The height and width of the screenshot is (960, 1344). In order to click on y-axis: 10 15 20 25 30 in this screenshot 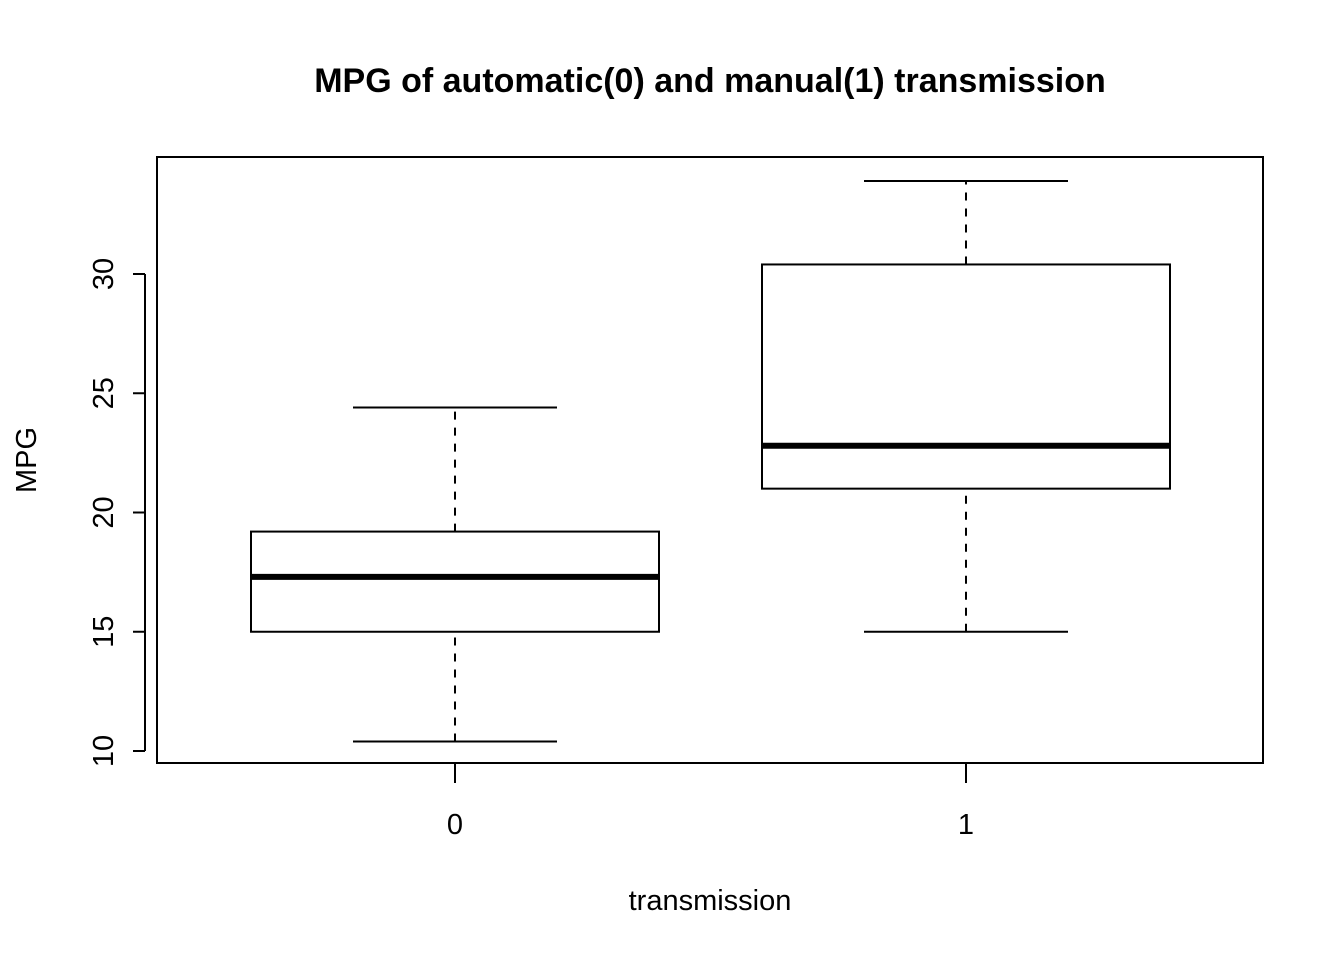, I will do `click(117, 512)`.